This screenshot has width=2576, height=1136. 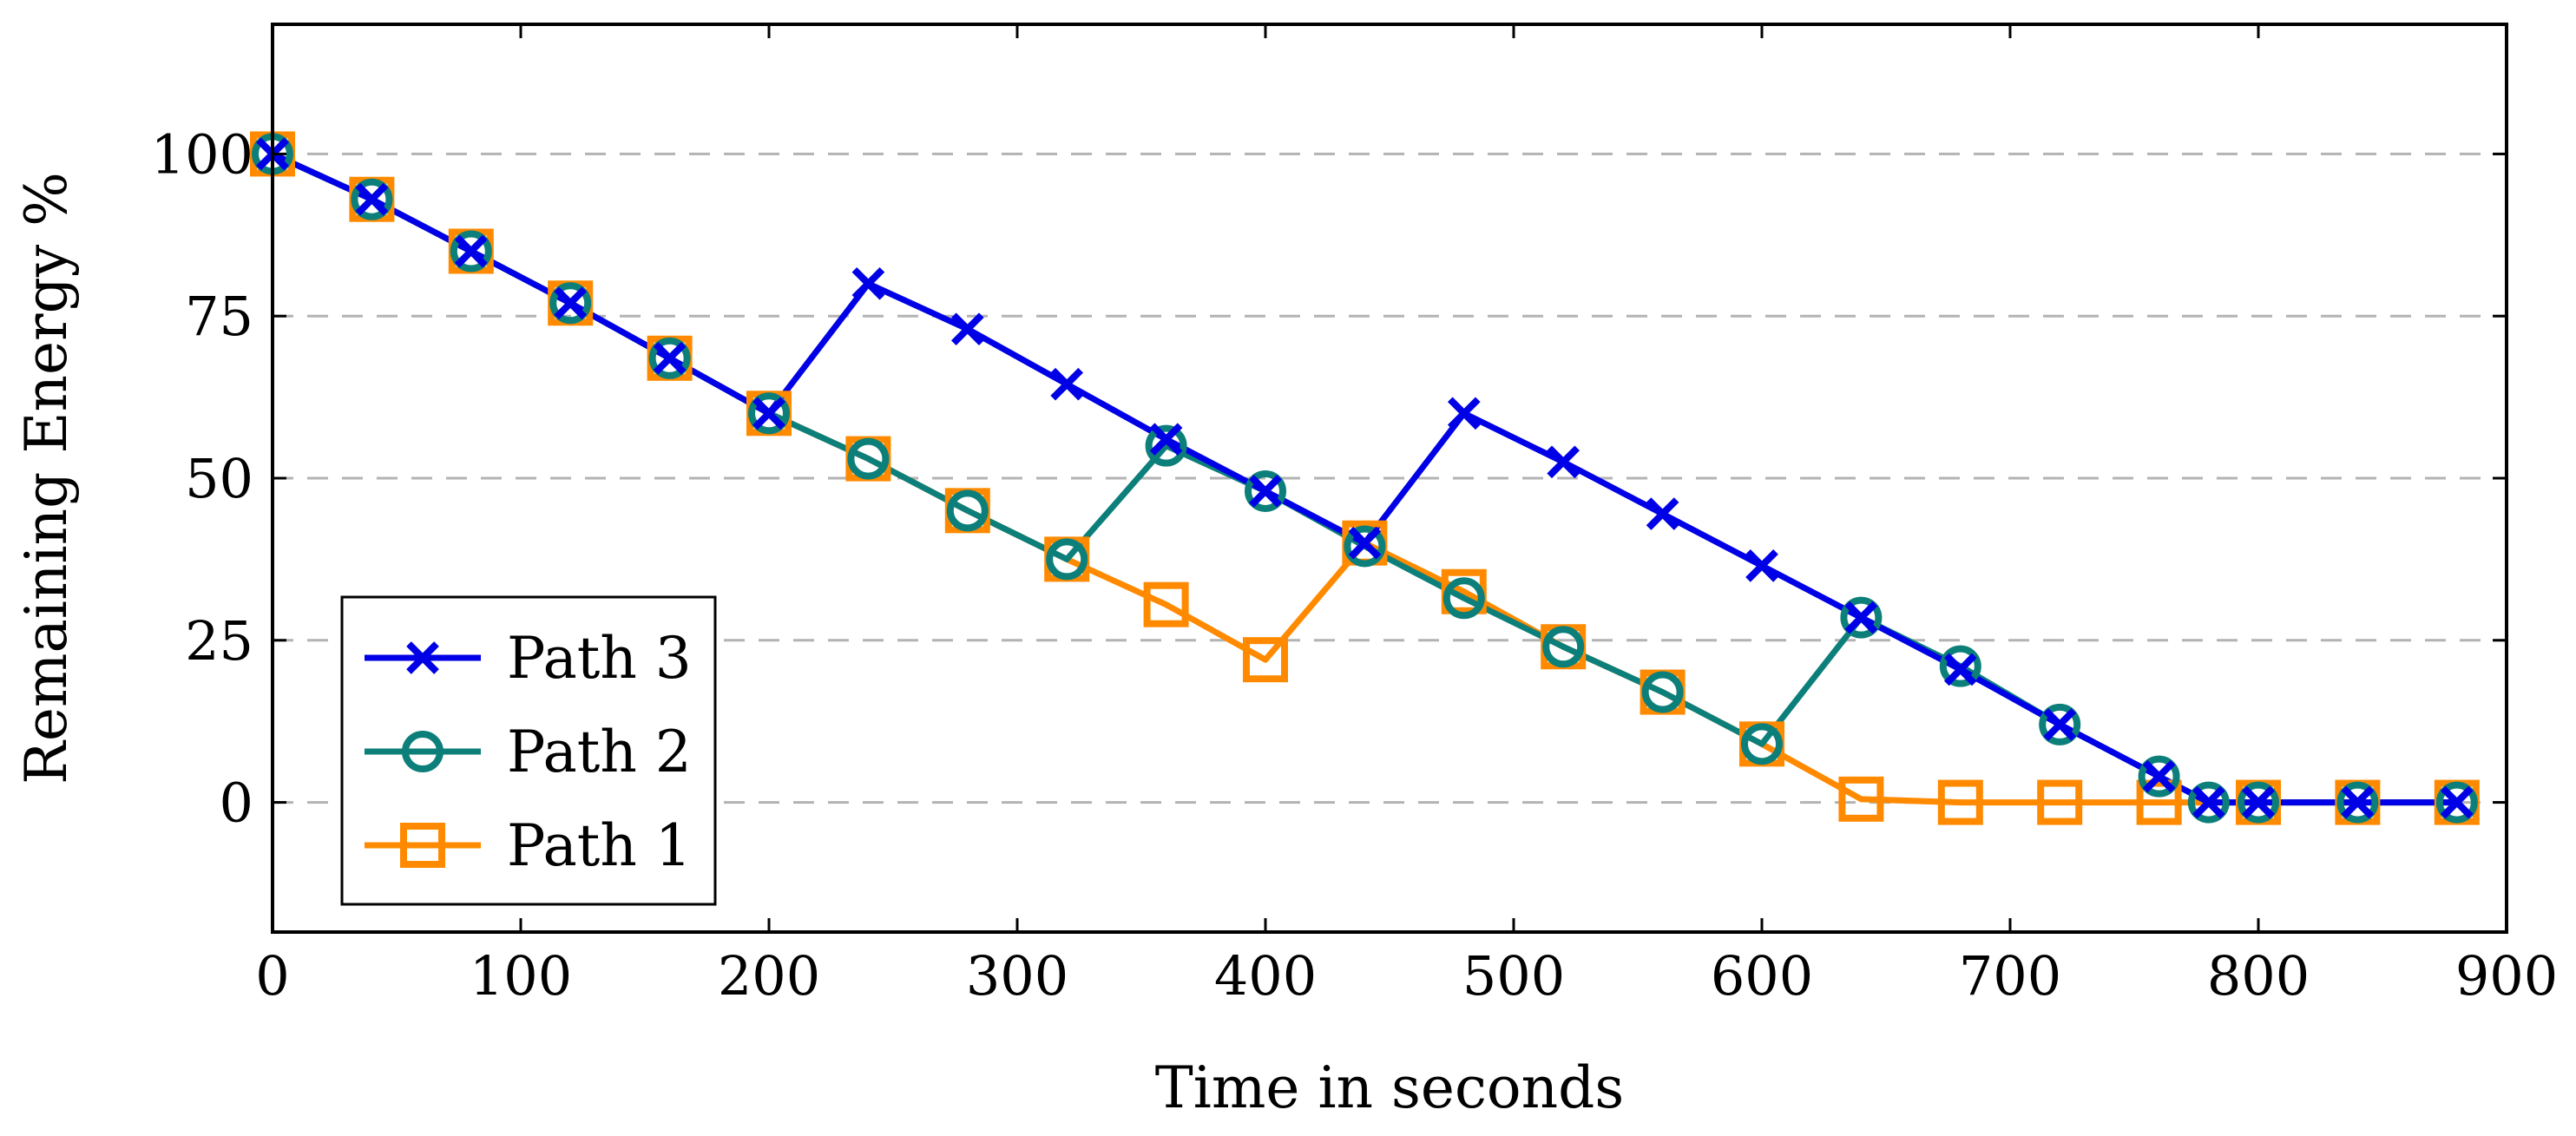 I want to click on x-tick-label: 800, so click(x=2258, y=976).